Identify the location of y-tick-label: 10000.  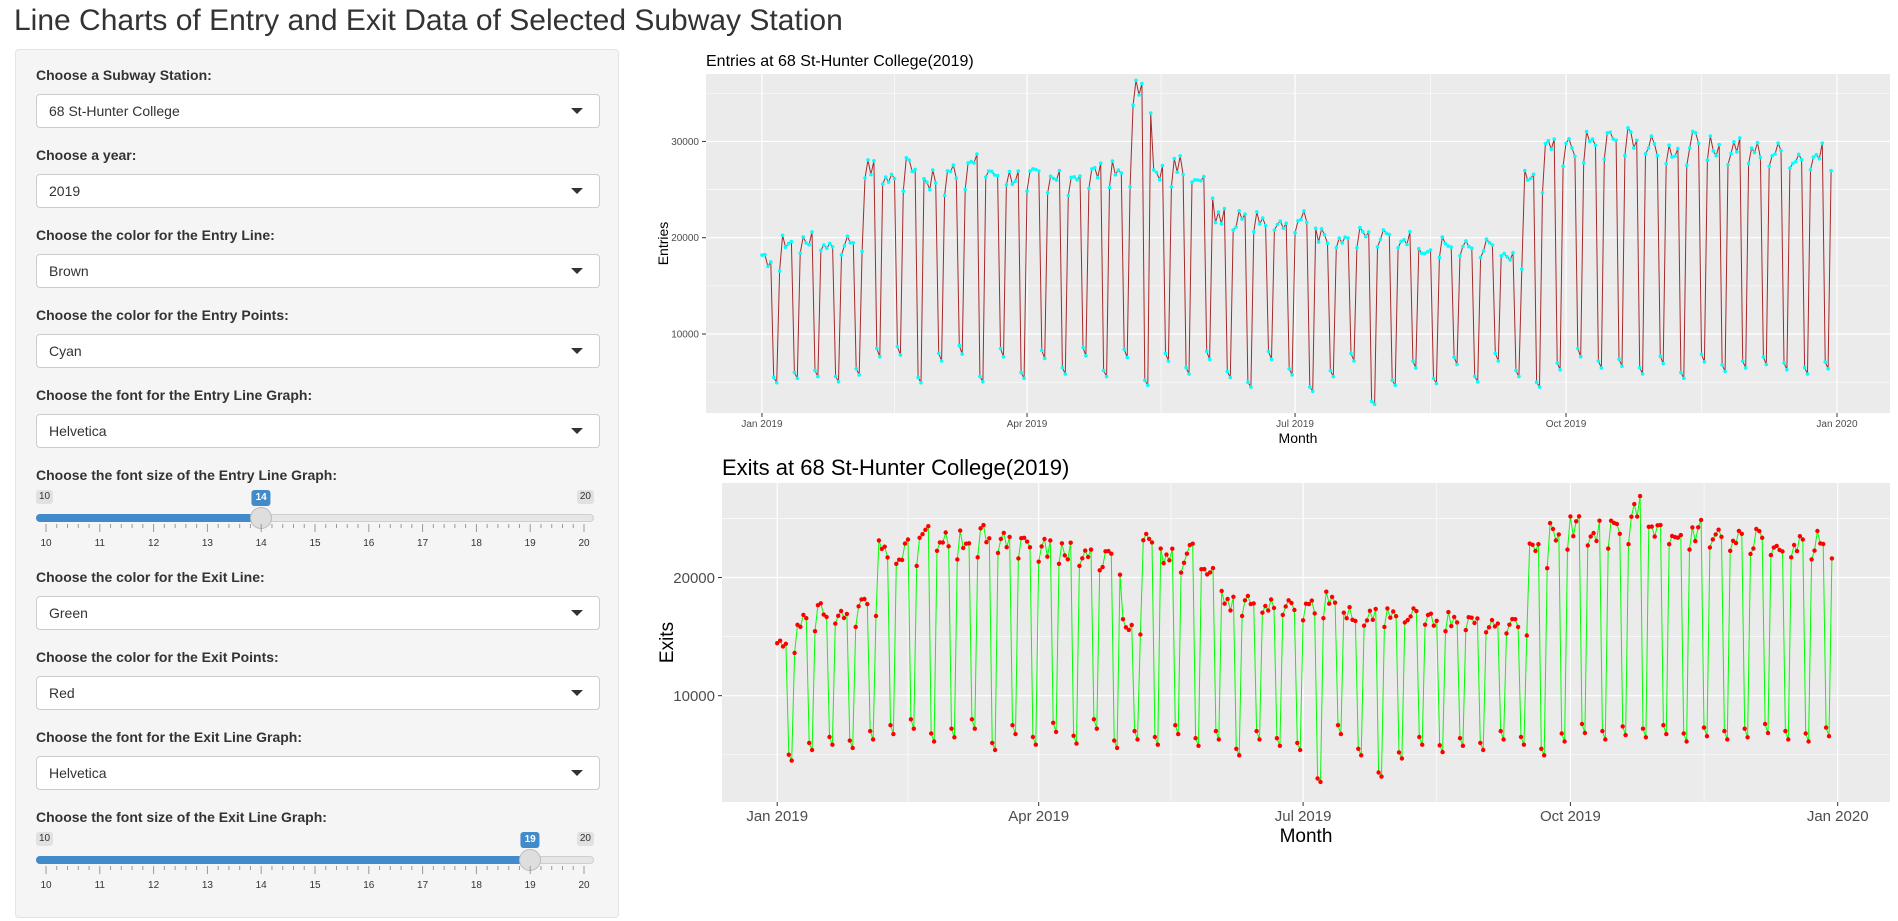
(685, 335).